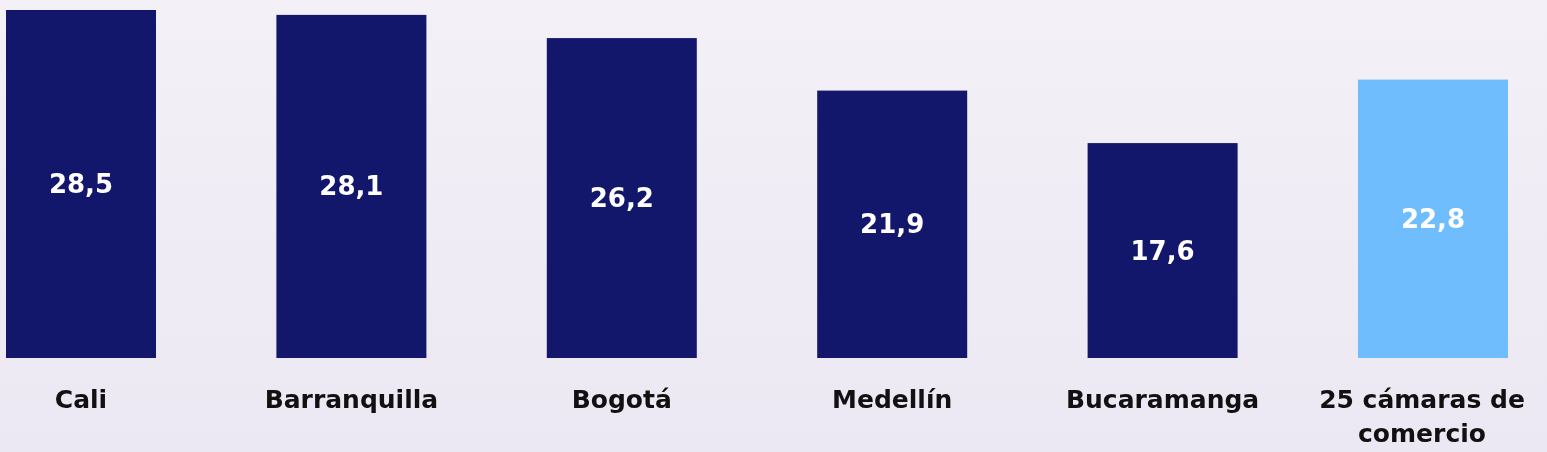  I want to click on data-label: 28,5, so click(81, 184).